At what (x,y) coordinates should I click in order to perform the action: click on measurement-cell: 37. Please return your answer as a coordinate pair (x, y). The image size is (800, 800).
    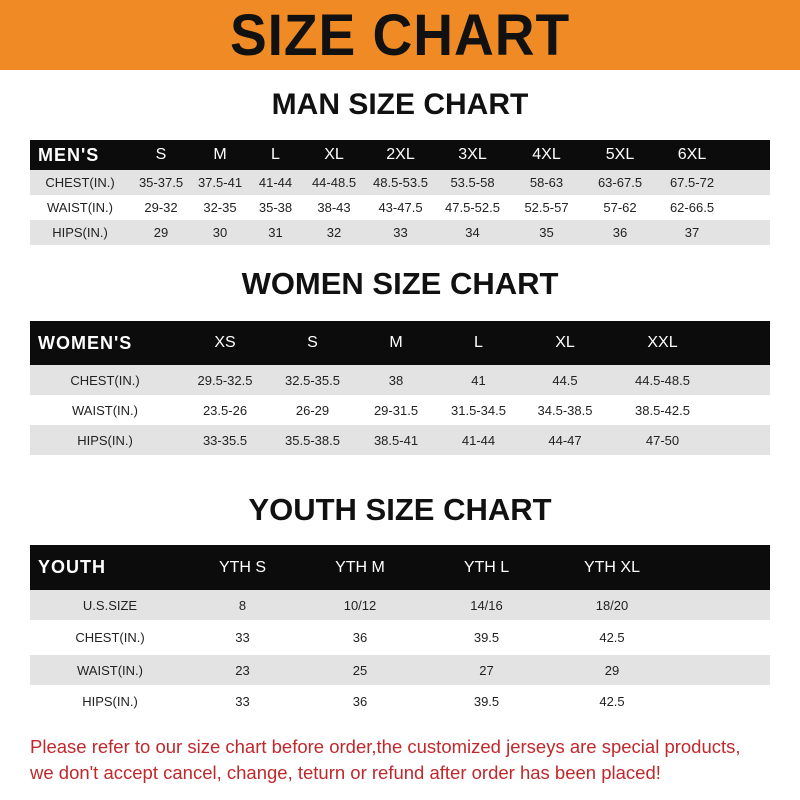
    Looking at the image, I should click on (692, 232).